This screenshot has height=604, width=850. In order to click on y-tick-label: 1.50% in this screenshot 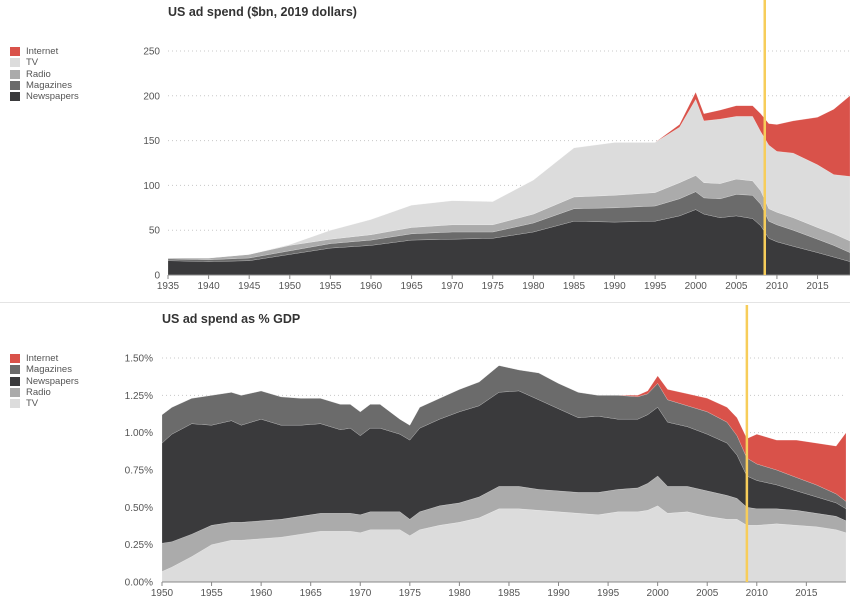, I will do `click(139, 359)`.